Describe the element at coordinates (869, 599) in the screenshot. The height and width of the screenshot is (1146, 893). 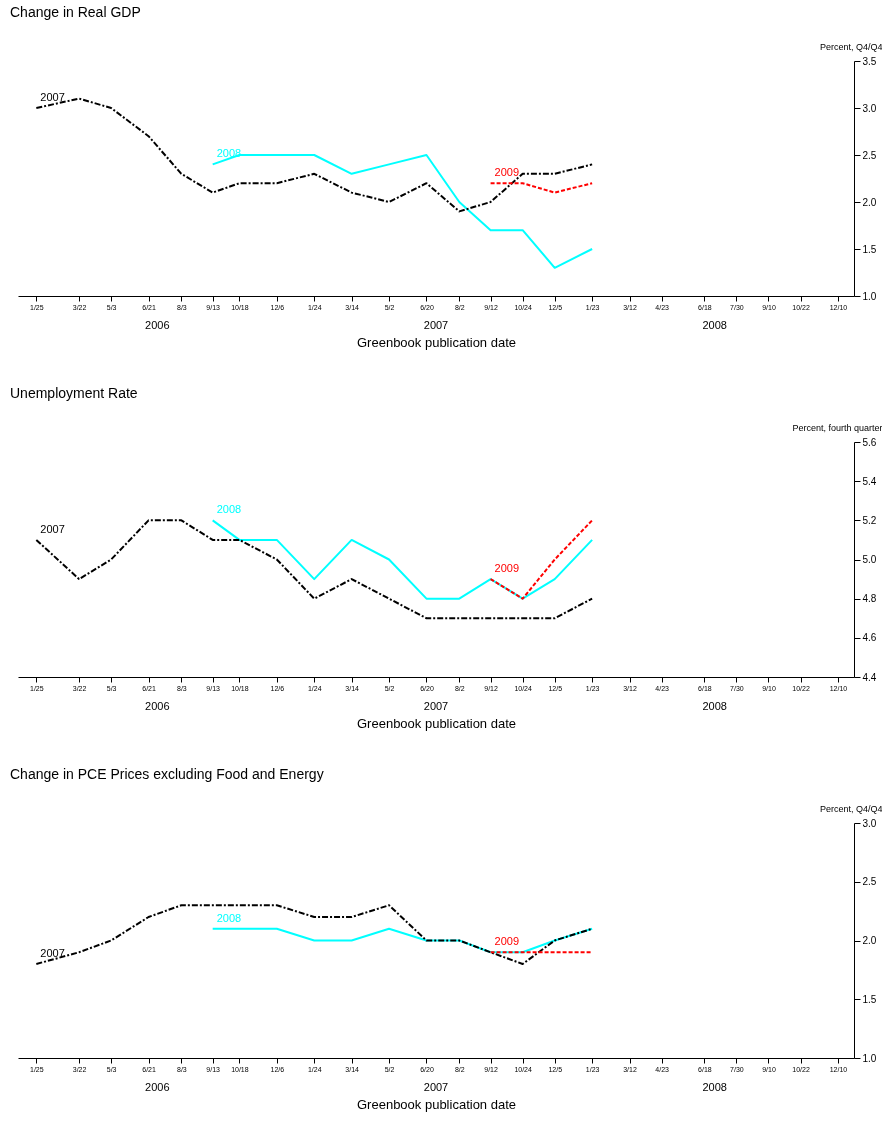
I see `y-tick-label: 4.8` at that location.